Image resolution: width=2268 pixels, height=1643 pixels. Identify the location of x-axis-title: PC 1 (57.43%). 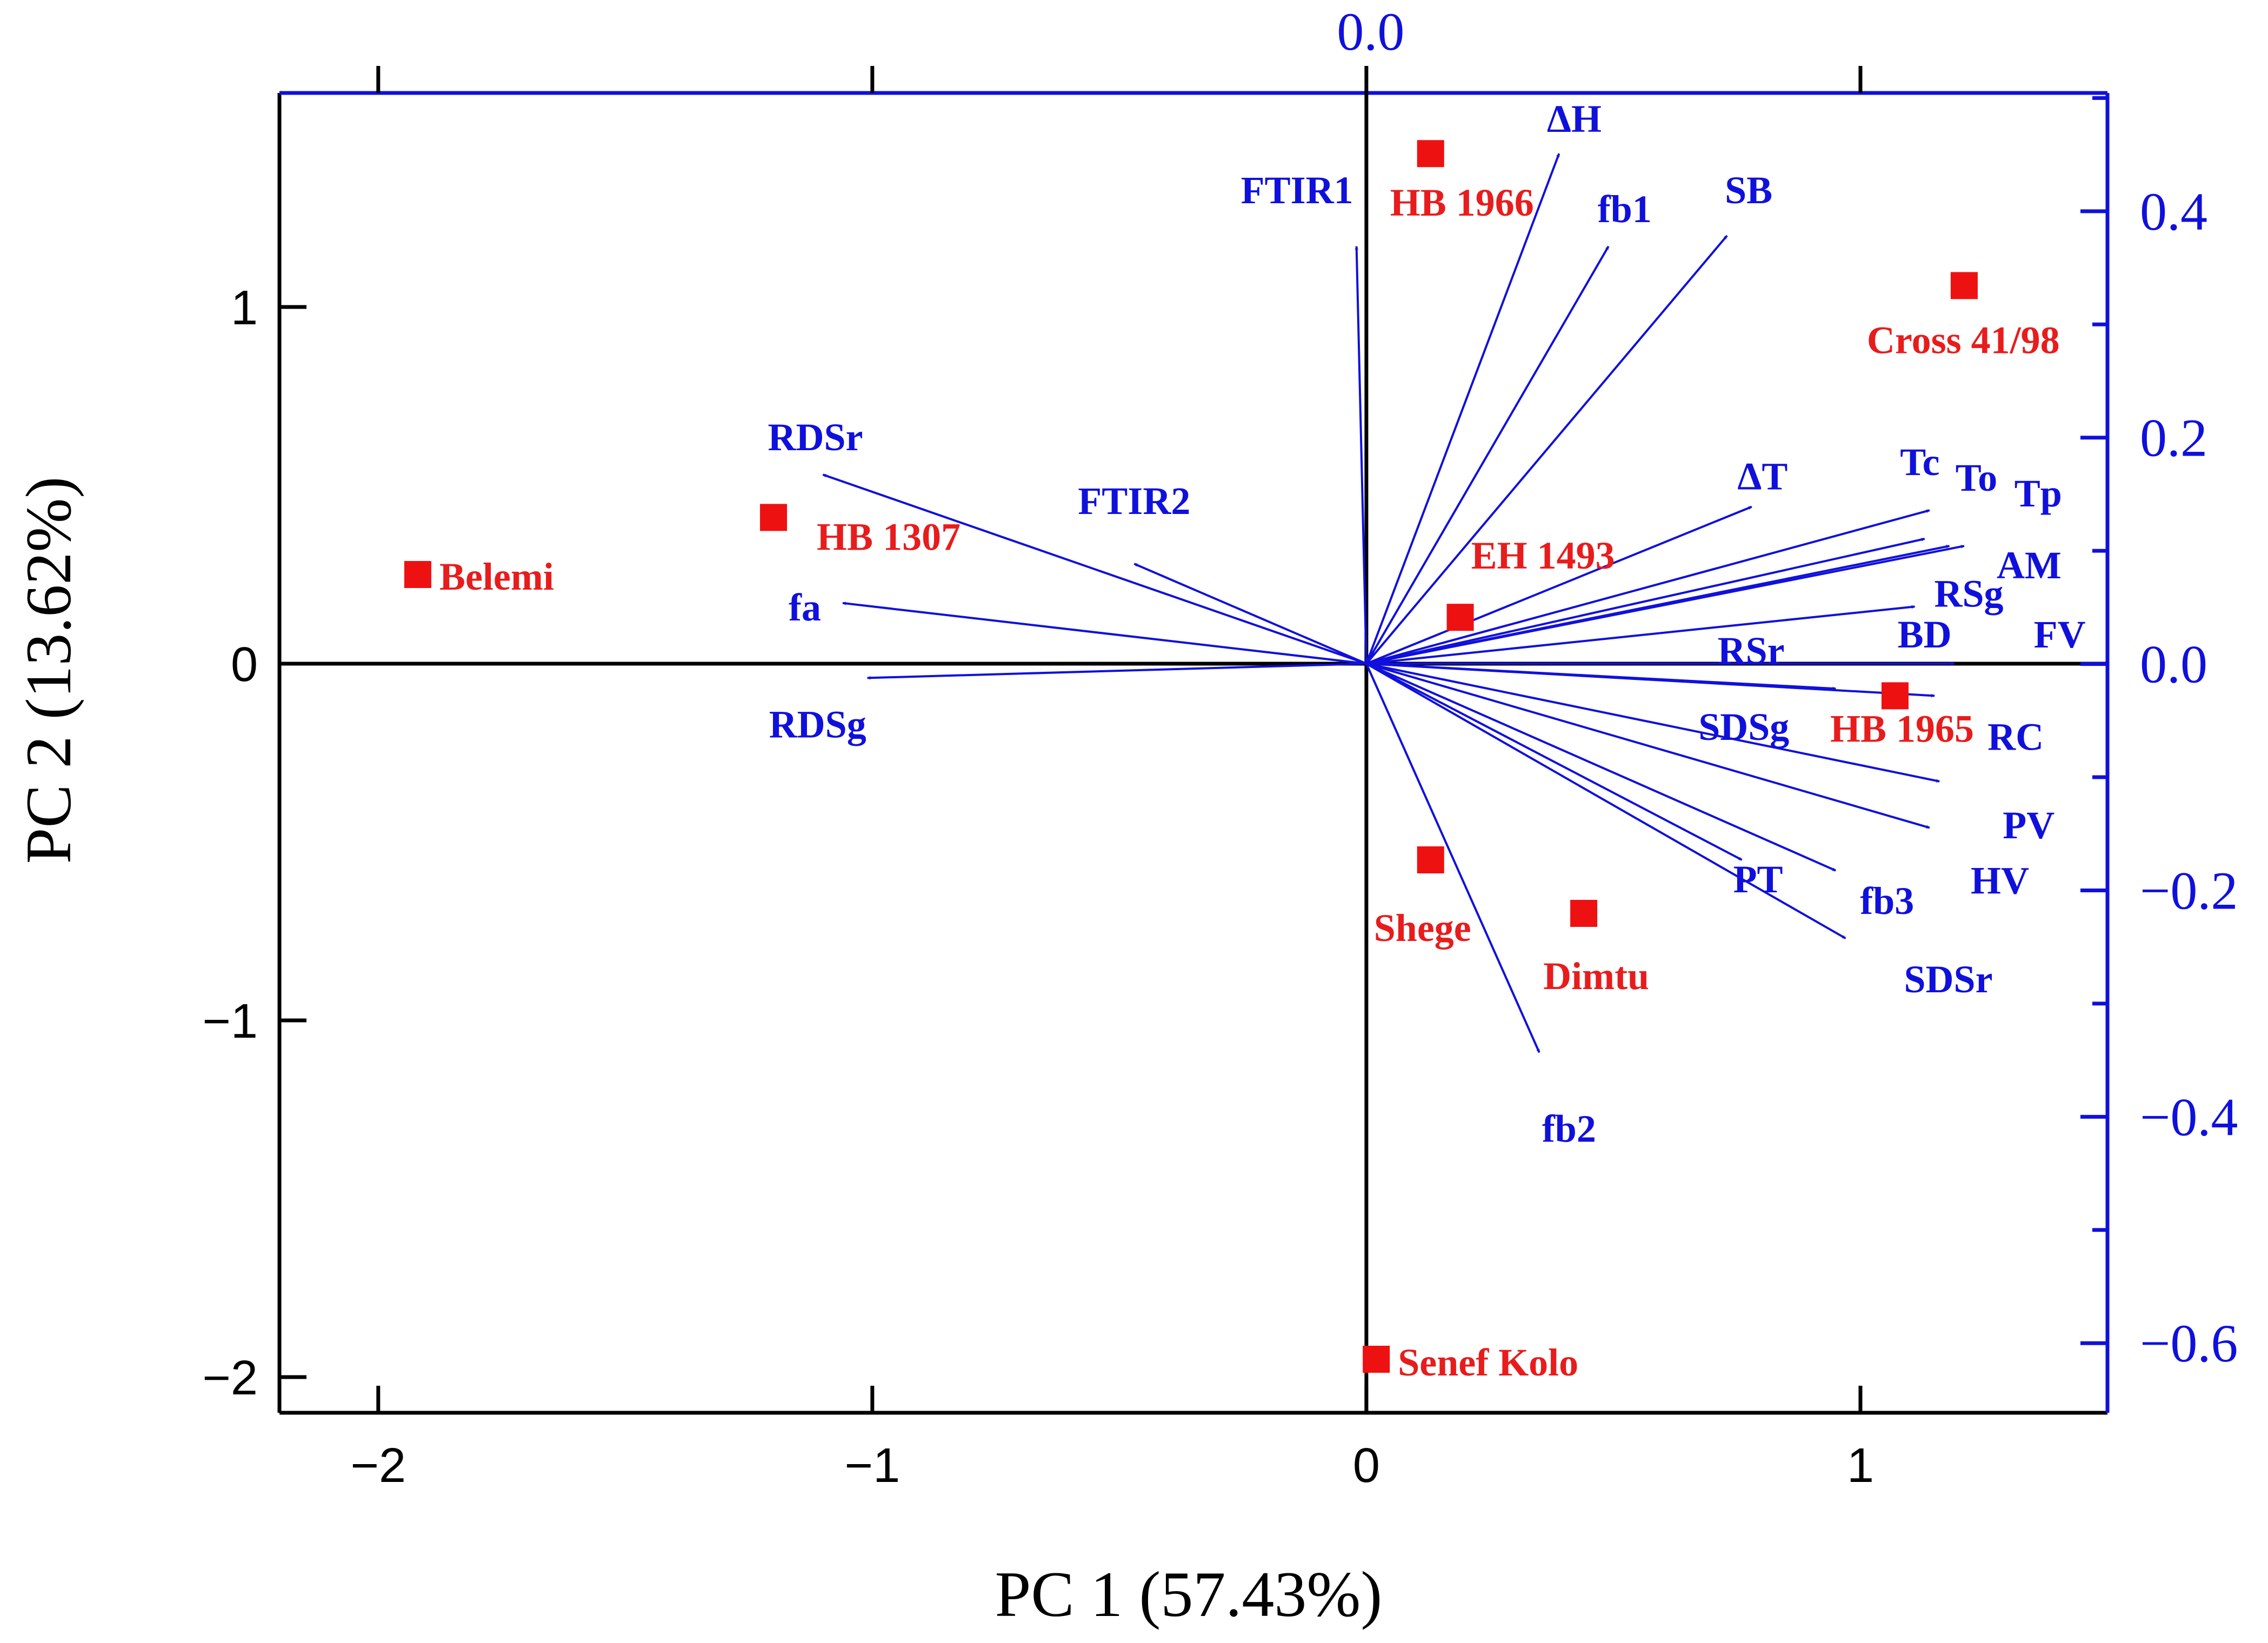
(1189, 1594).